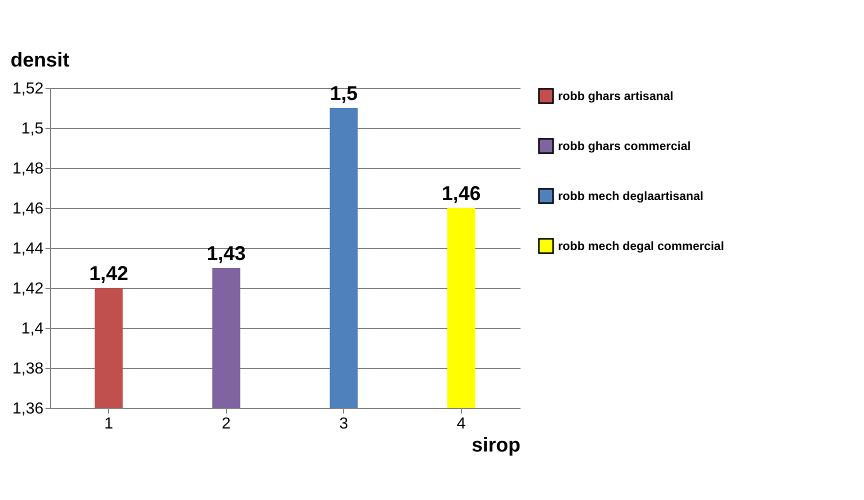 This screenshot has height=500, width=864. What do you see at coordinates (641, 246) in the screenshot?
I see `legend-label: robb mech degal commercial` at bounding box center [641, 246].